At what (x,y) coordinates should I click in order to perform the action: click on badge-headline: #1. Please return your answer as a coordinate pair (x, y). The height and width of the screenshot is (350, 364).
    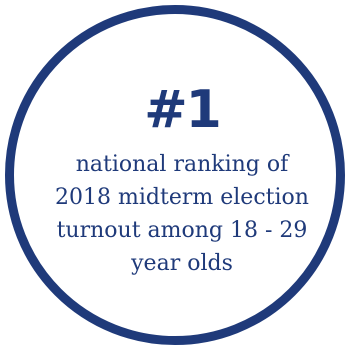
    Looking at the image, I should click on (183, 110).